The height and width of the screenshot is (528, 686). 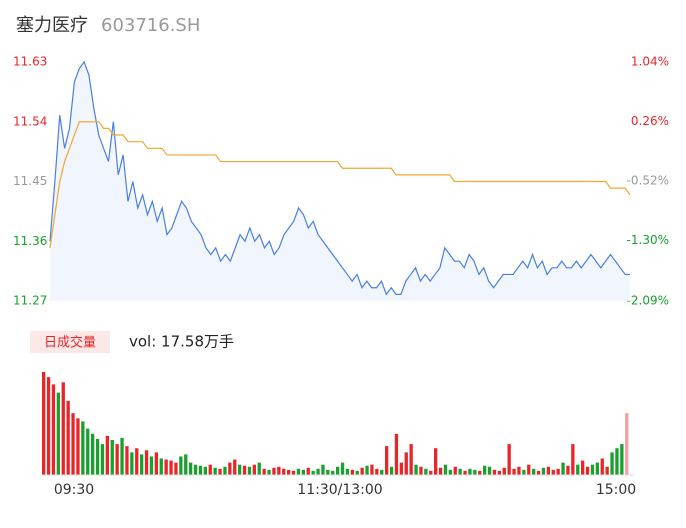 What do you see at coordinates (30, 121) in the screenshot?
I see `y-tick-label: 11.54` at bounding box center [30, 121].